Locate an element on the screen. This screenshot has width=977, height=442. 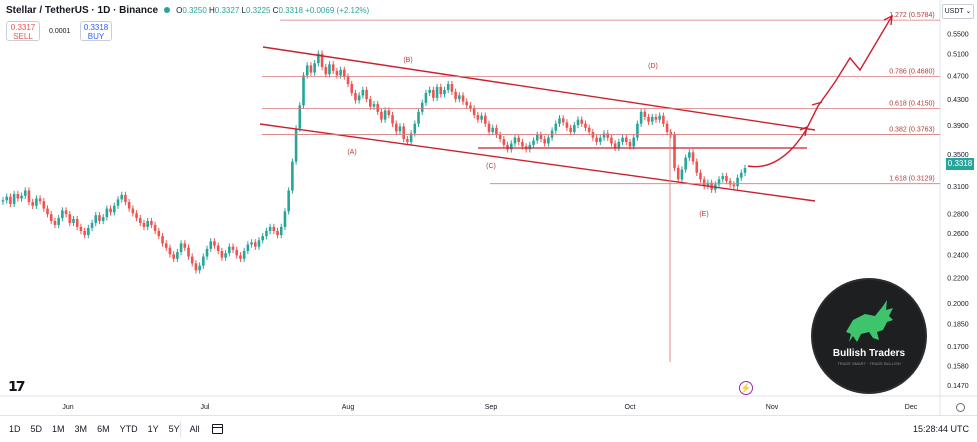
range-5y: 5Y is located at coordinates (174, 429).